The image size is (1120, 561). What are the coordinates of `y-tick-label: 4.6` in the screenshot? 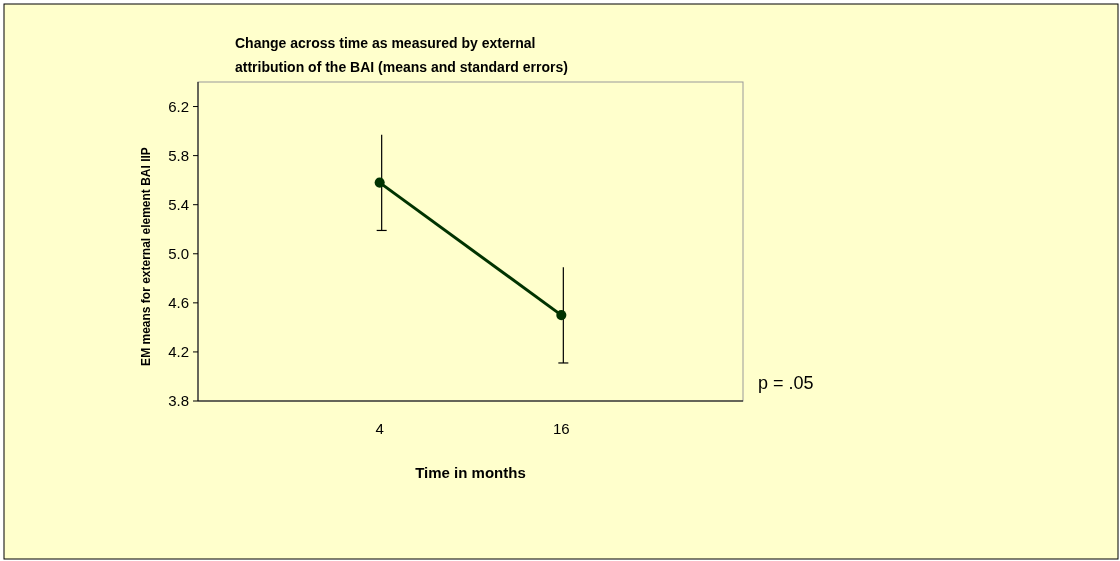 It's located at (178, 303).